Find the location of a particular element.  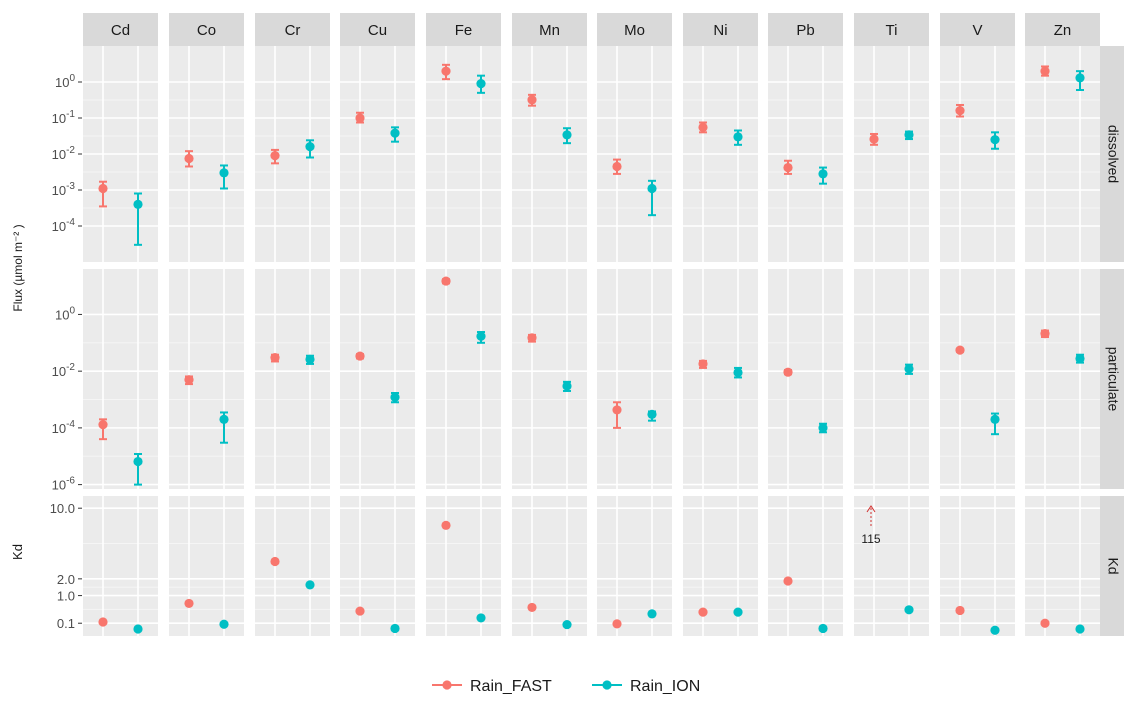

column-strip-label-mn: Mn is located at coordinates (549, 30).